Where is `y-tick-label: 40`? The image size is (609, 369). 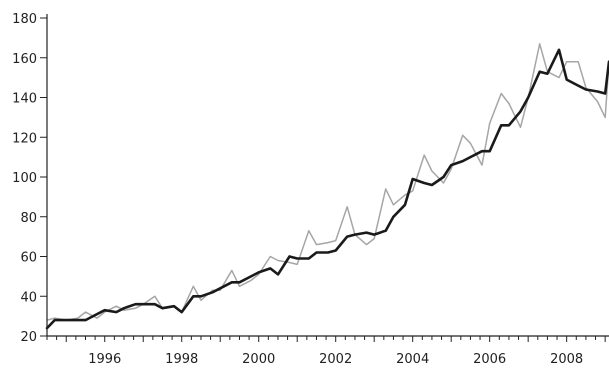 y-tick-label: 40 is located at coordinates (28, 297).